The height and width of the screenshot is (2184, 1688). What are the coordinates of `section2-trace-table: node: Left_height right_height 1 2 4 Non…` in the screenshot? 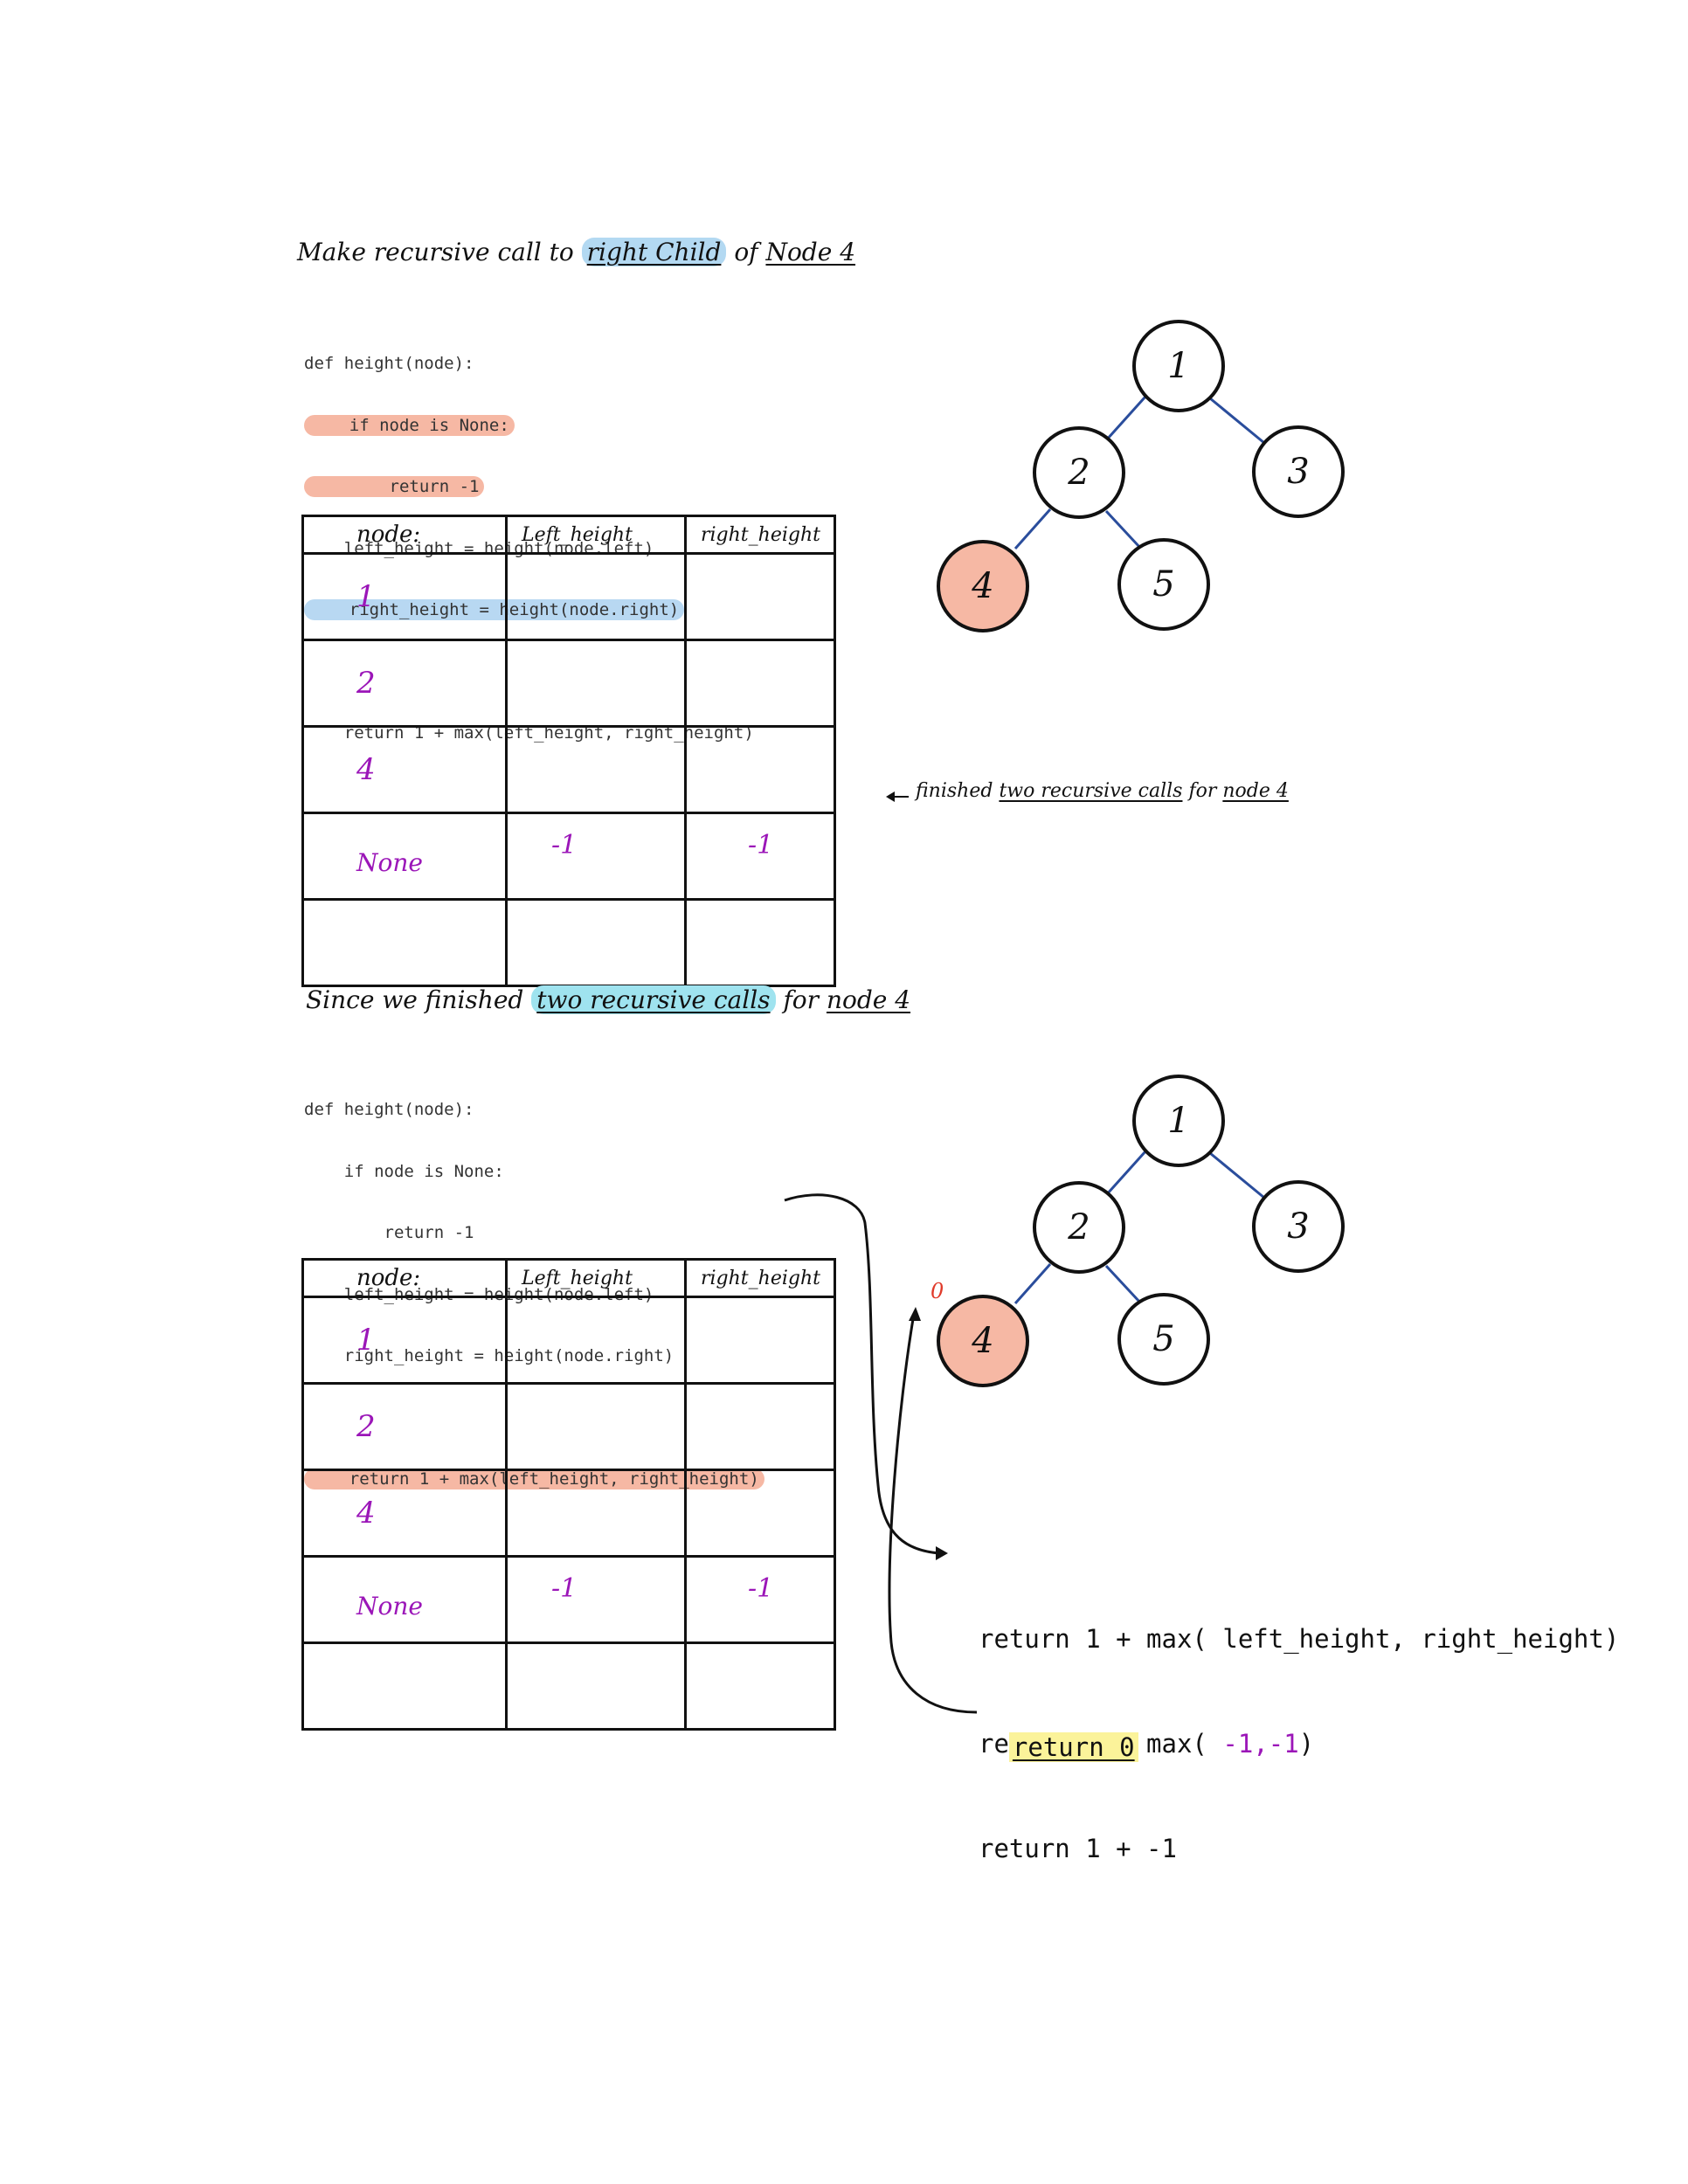 It's located at (568, 1494).